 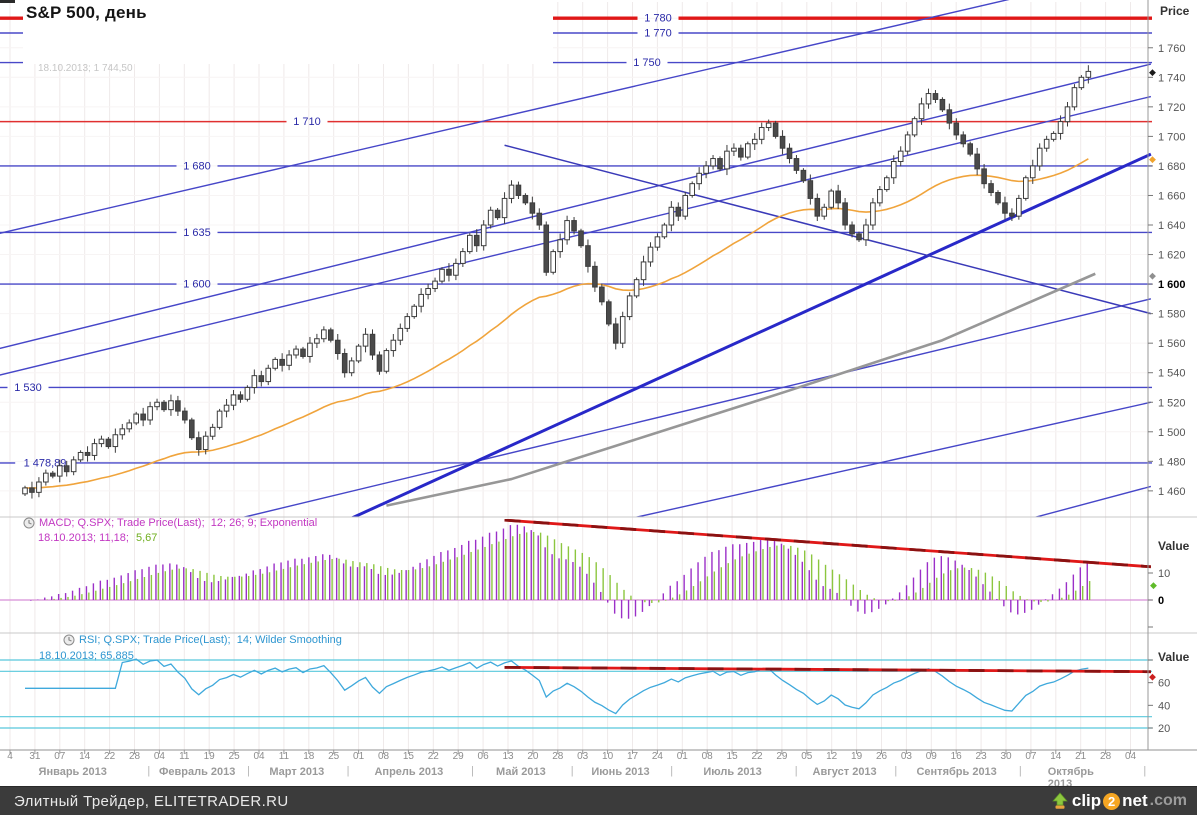 I want to click on chart-title: S&P 500, день, so click(x=86, y=12).